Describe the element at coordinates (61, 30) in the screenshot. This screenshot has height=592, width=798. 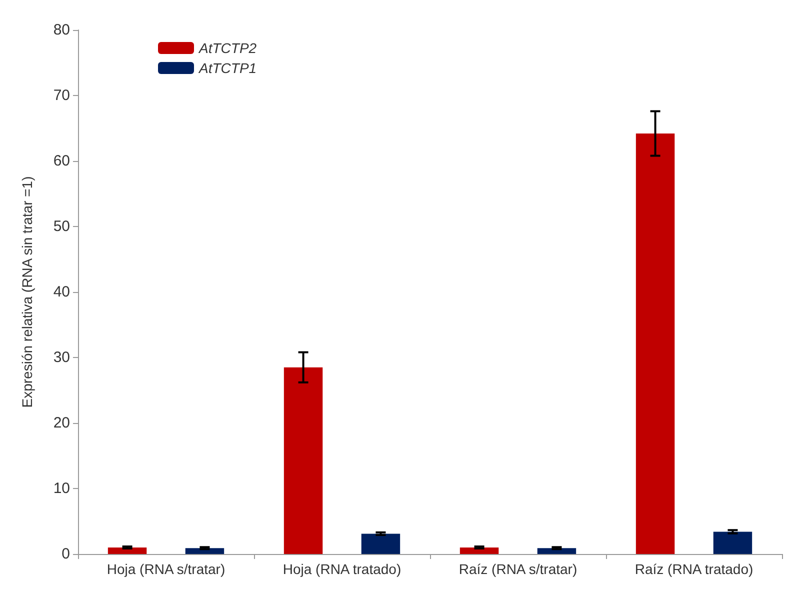
I see `y-tick-label: 80` at that location.